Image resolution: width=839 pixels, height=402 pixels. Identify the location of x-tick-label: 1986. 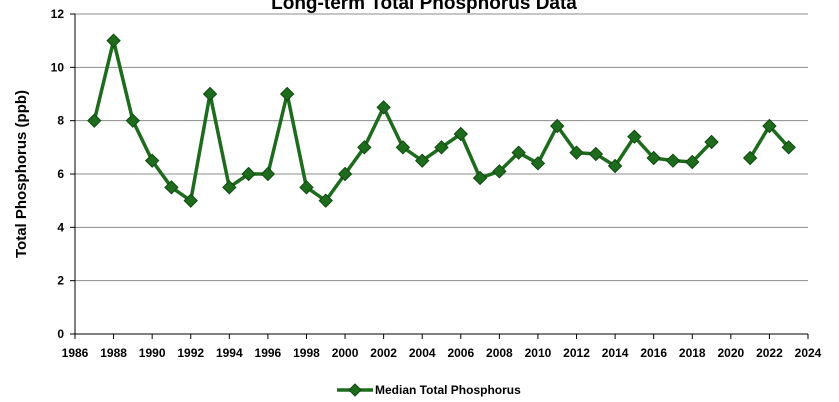
(75, 353).